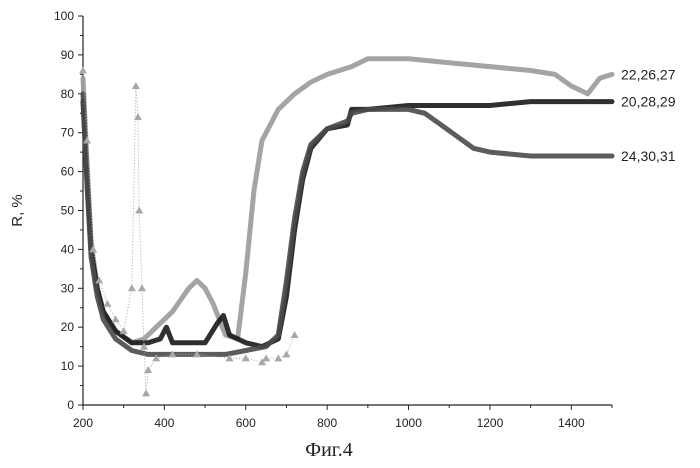  I want to click on y-tick-label: 50, so click(68, 211).